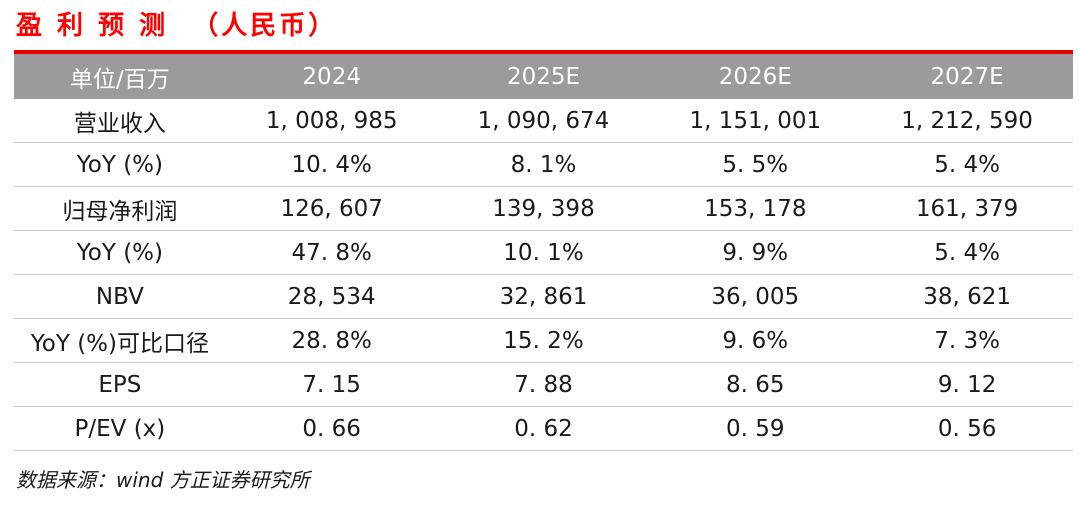 The height and width of the screenshot is (520, 1080). I want to click on table-cell: 139, 398, so click(543, 208).